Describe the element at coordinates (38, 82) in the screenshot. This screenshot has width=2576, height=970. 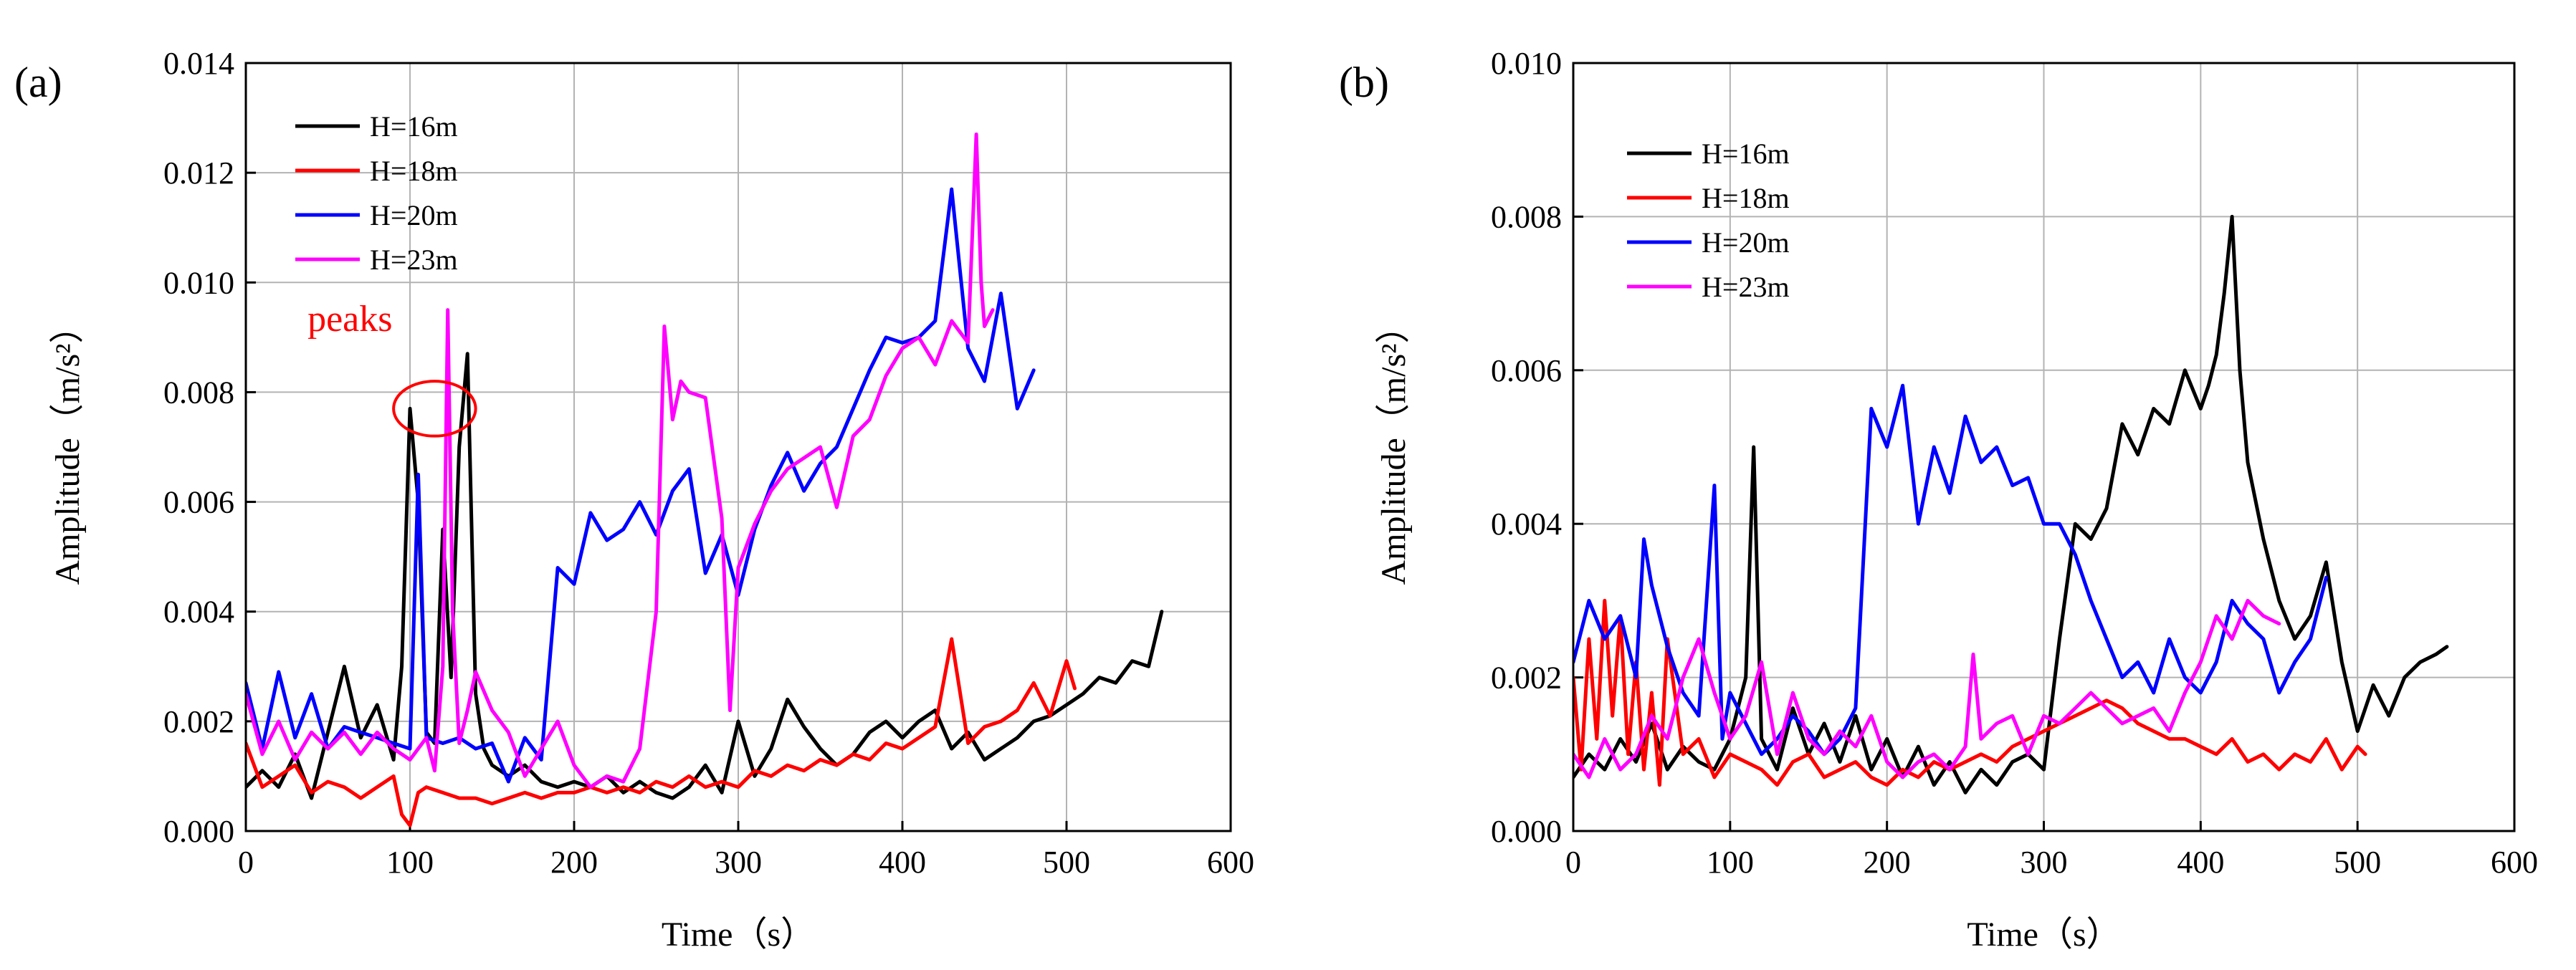
I see `panel-label: (a)` at that location.